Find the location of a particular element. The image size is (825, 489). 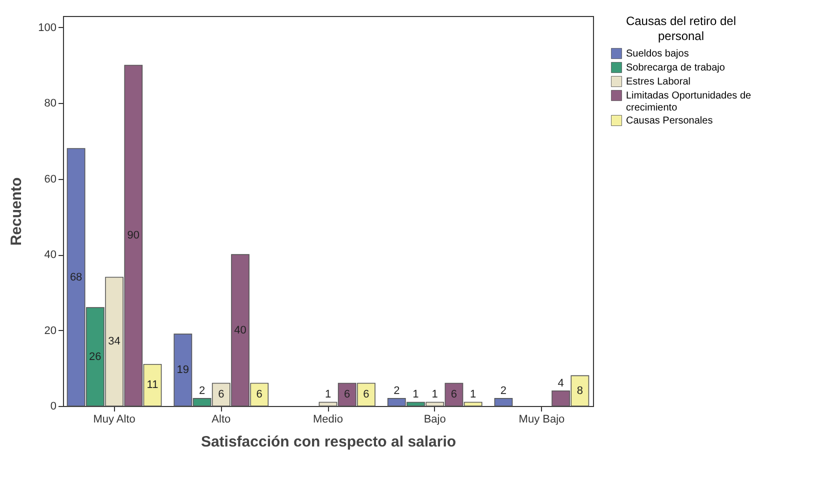

data-label: 68 is located at coordinates (76, 277).